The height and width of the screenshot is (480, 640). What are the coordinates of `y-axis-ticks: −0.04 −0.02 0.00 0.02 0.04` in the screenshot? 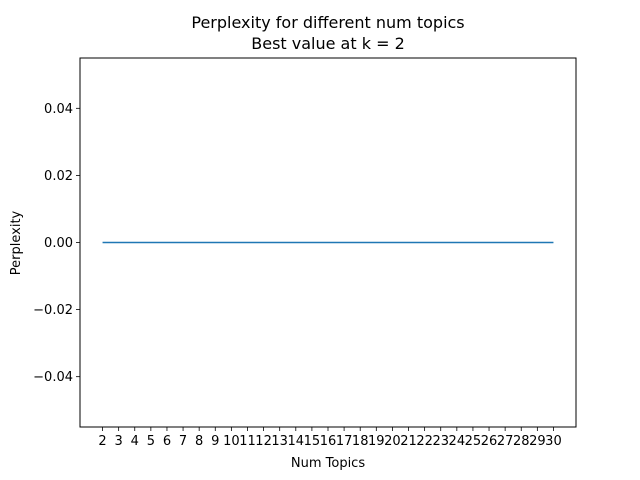 It's located at (56, 243).